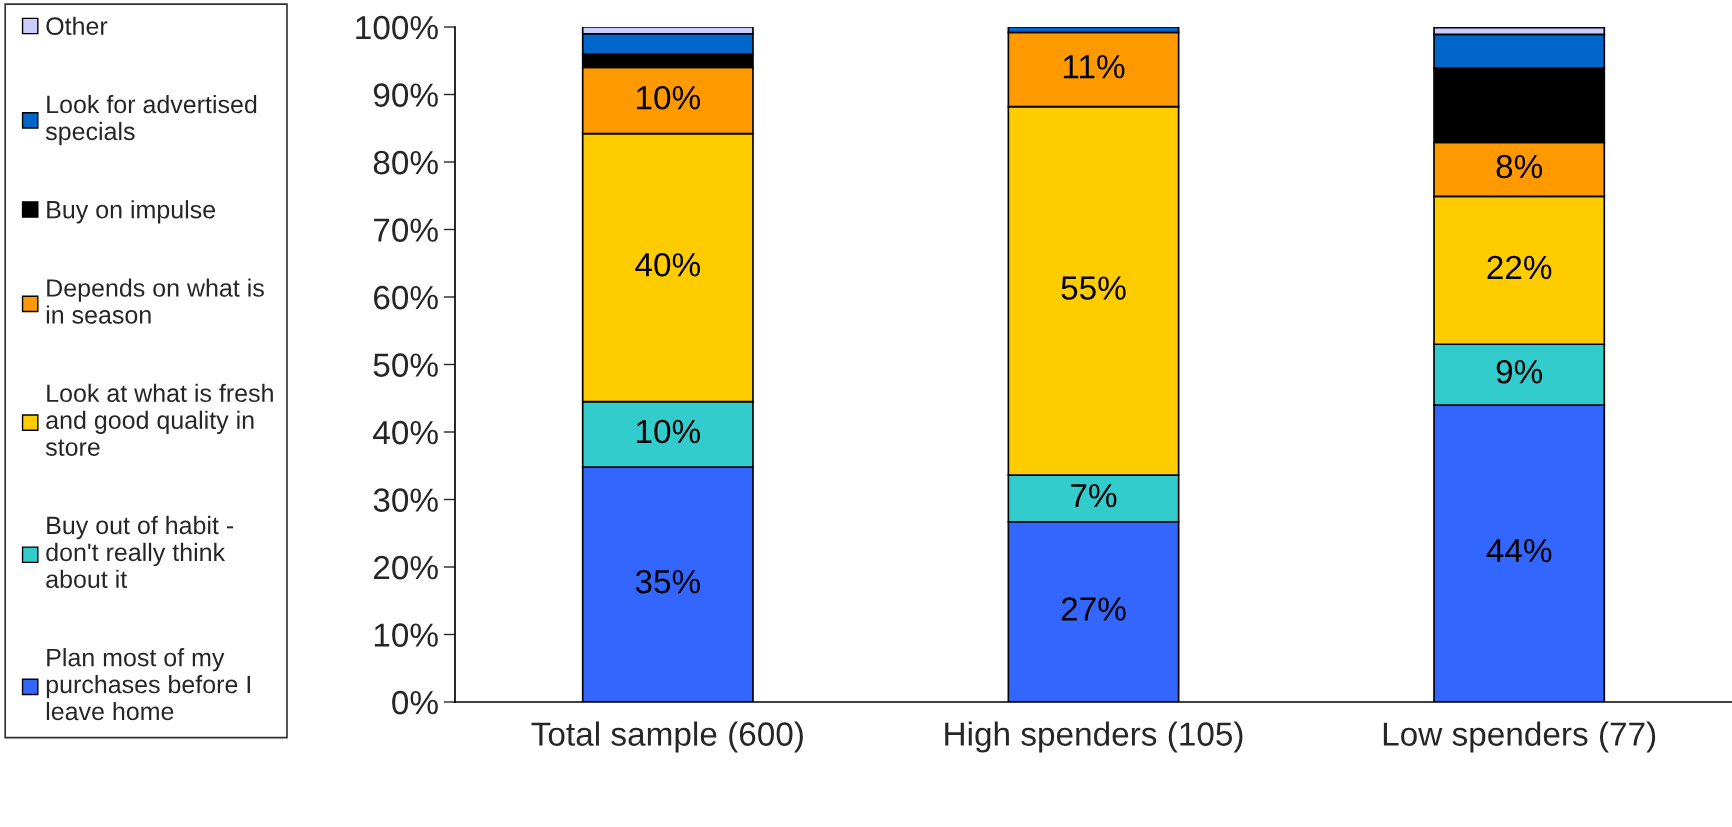  What do you see at coordinates (1519, 371) in the screenshot?
I see `data-label: 9%` at bounding box center [1519, 371].